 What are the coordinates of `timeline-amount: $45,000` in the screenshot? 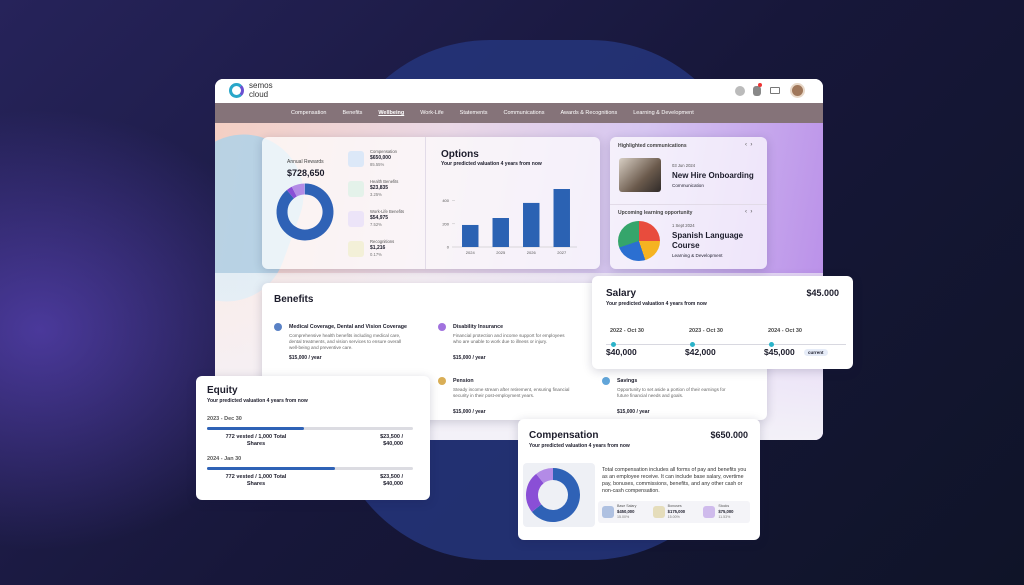 It's located at (779, 352).